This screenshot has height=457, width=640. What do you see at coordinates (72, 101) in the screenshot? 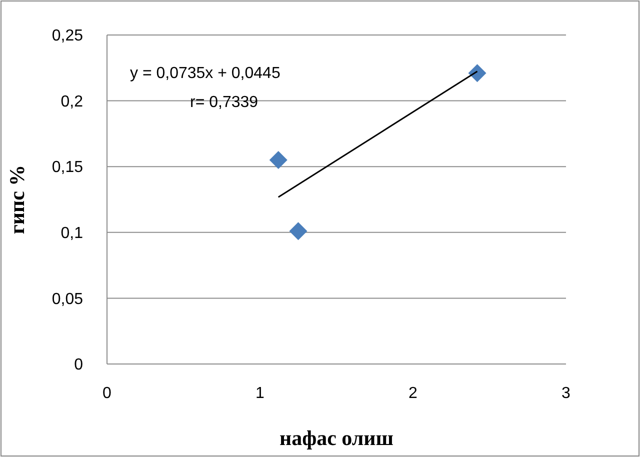
I see `y-tick-label: 0,2` at bounding box center [72, 101].